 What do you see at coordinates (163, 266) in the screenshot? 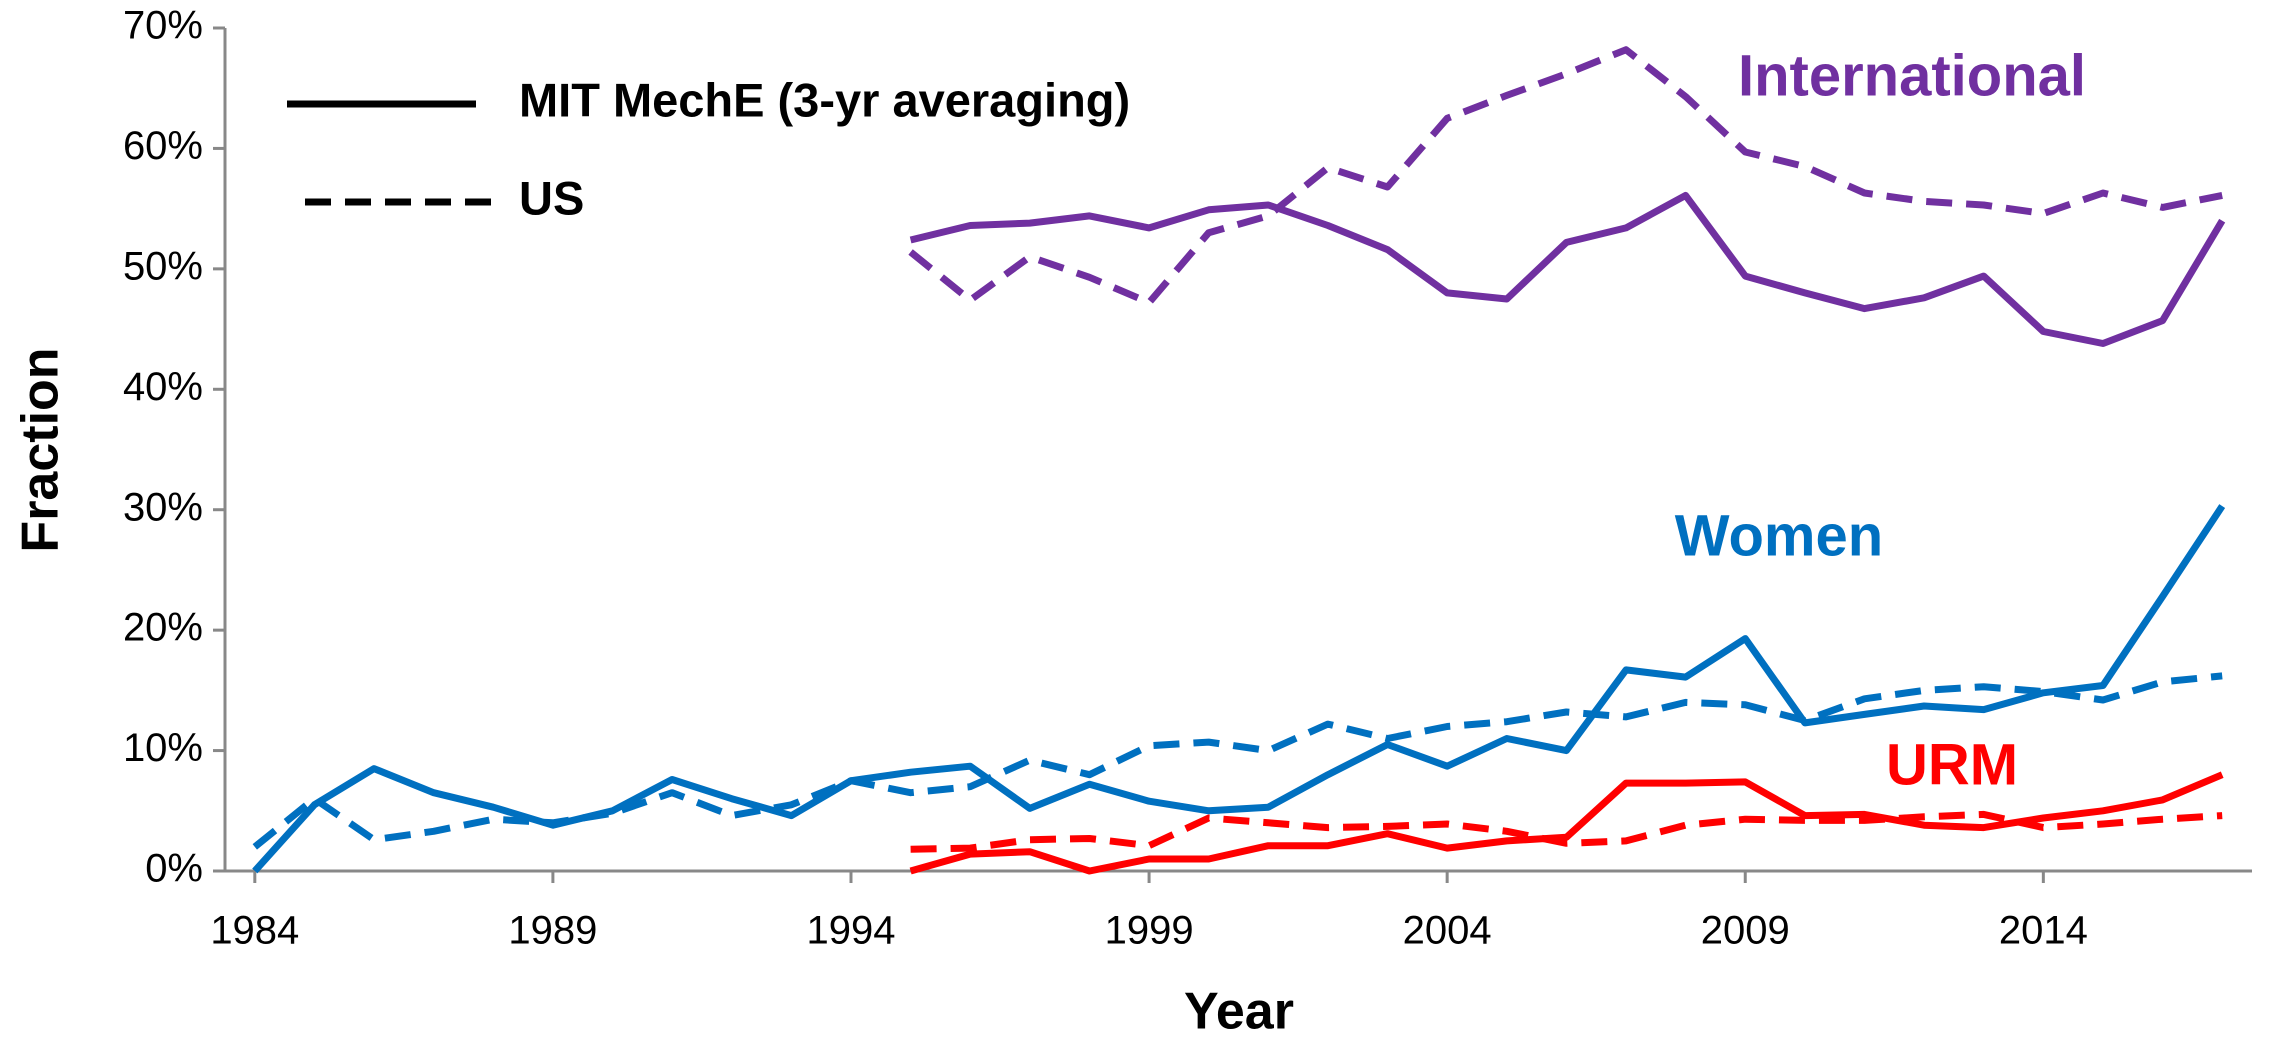
I see `y-tick-label: 50%` at bounding box center [163, 266].